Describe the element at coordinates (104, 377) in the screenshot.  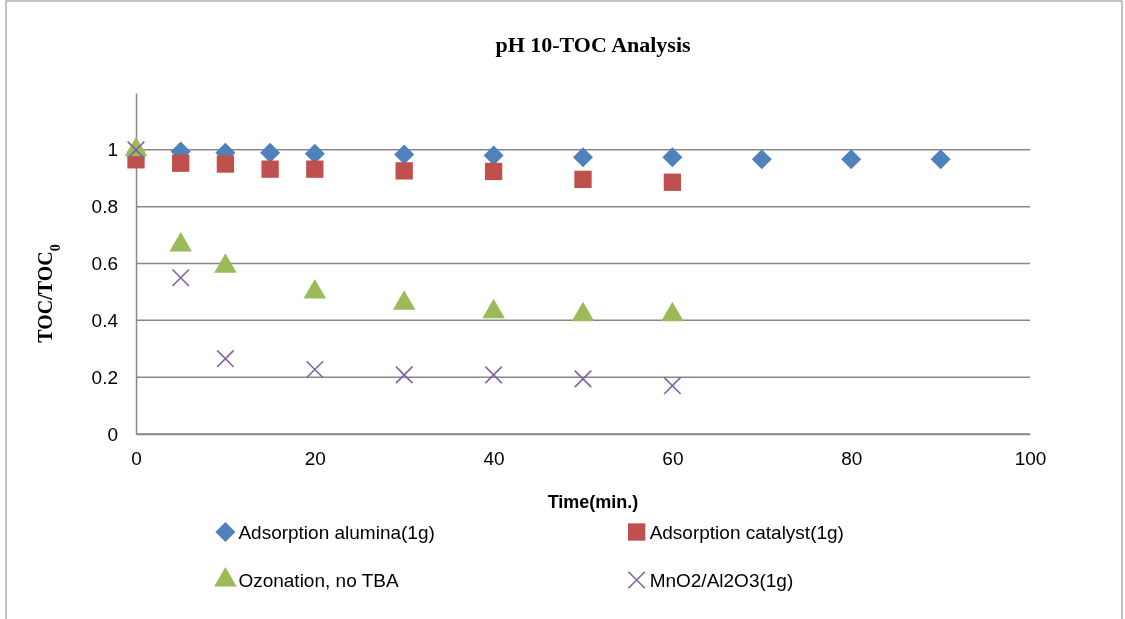
I see `y-tick-label: 0.2` at that location.